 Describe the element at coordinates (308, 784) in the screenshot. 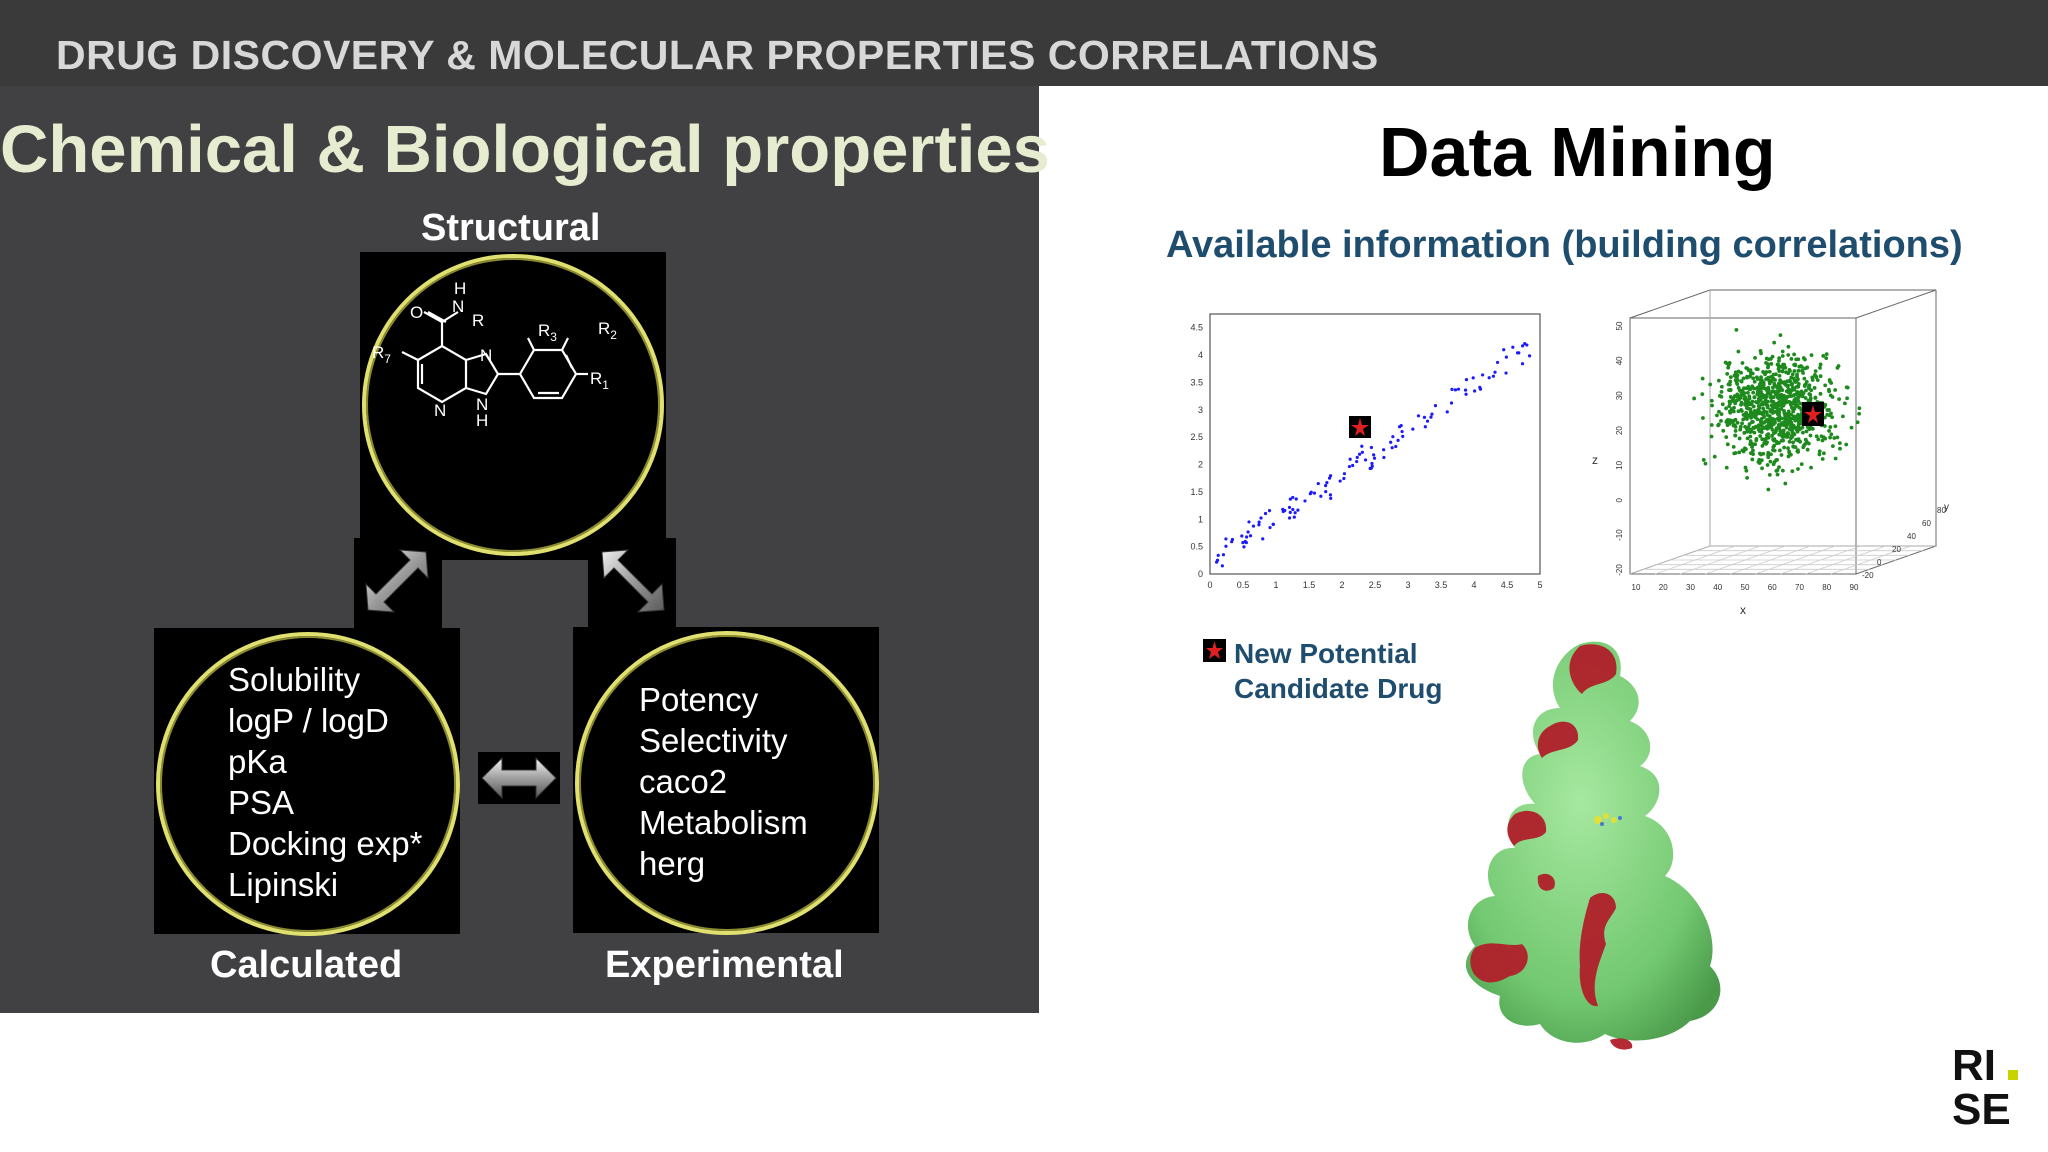

I see `calculated-circle` at that location.